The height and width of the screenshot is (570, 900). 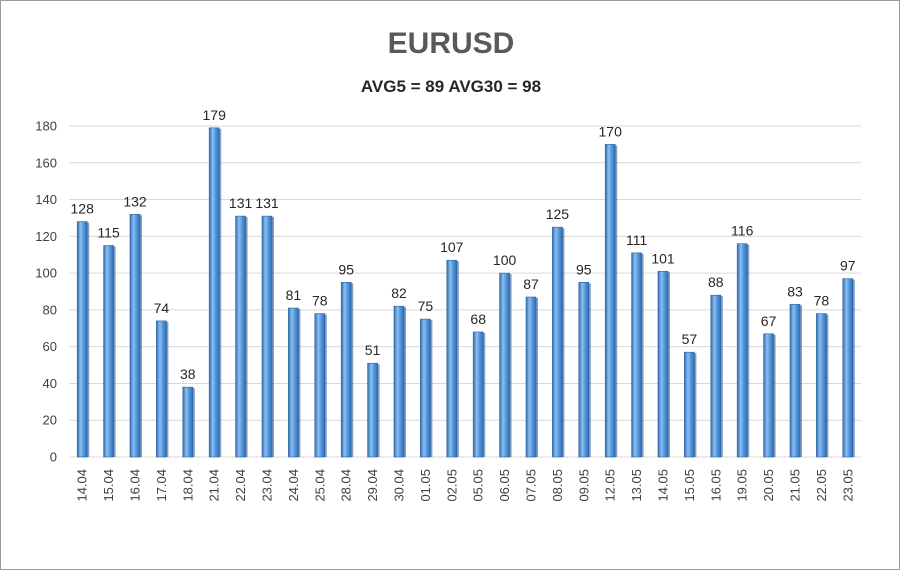 What do you see at coordinates (451, 485) in the screenshot?
I see `x-tick-label: 02.05` at bounding box center [451, 485].